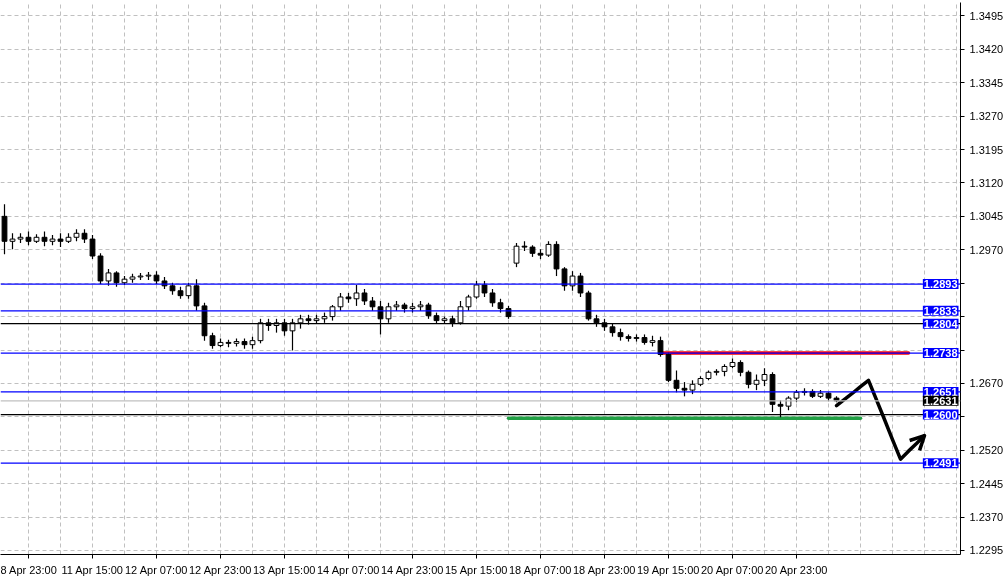 This screenshot has width=1007, height=578. Describe the element at coordinates (604, 569) in the screenshot. I see `x-tick-label: 18 Apr 23:00` at that location.